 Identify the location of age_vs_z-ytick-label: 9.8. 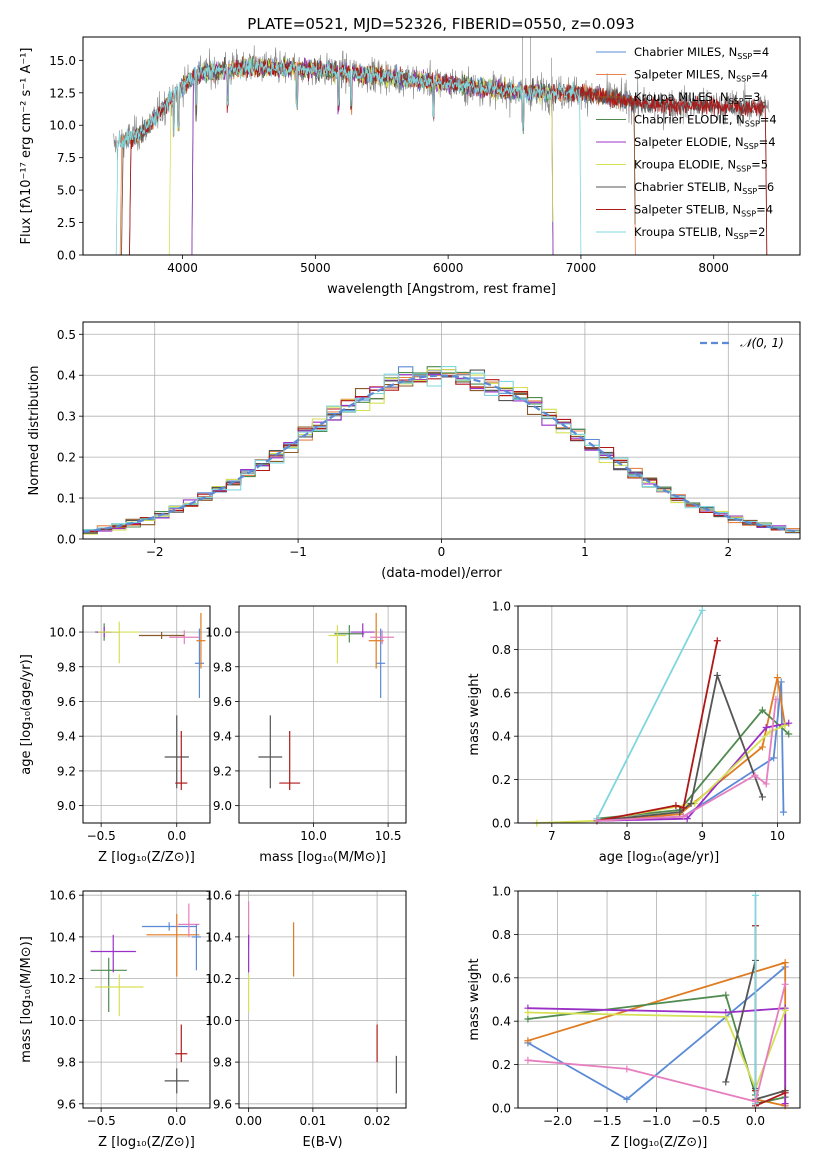
(66, 667).